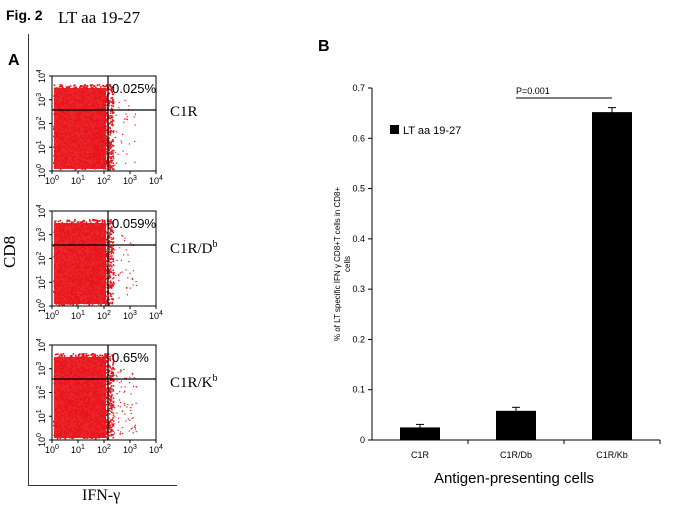 The height and width of the screenshot is (513, 685). What do you see at coordinates (514, 478) in the screenshot?
I see `x-axis-label: Antigen-presenting cells` at bounding box center [514, 478].